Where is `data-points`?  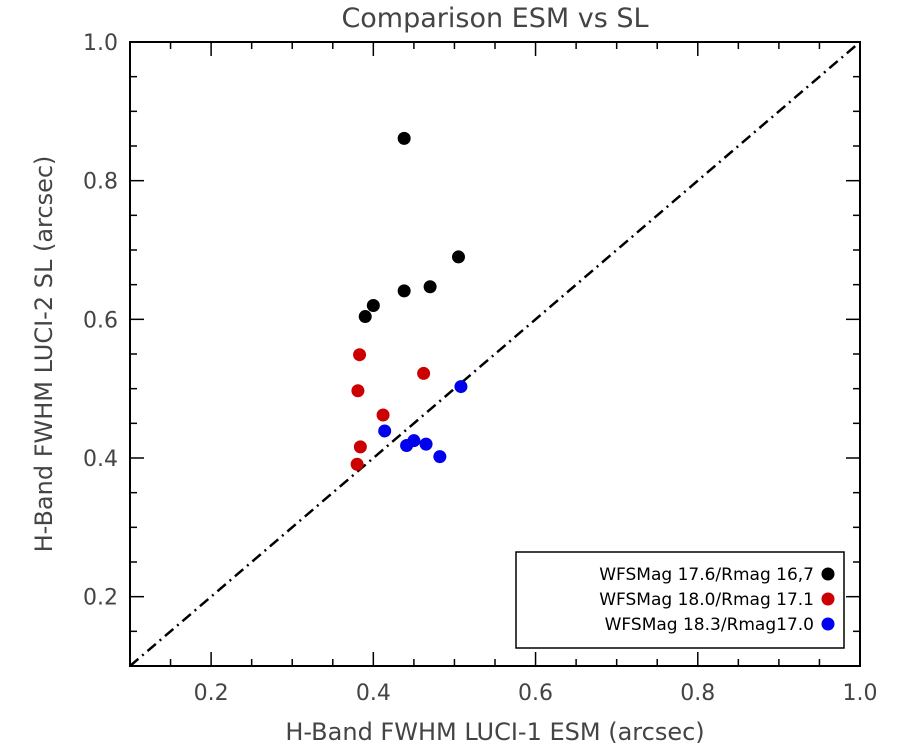
data-points is located at coordinates (409, 301).